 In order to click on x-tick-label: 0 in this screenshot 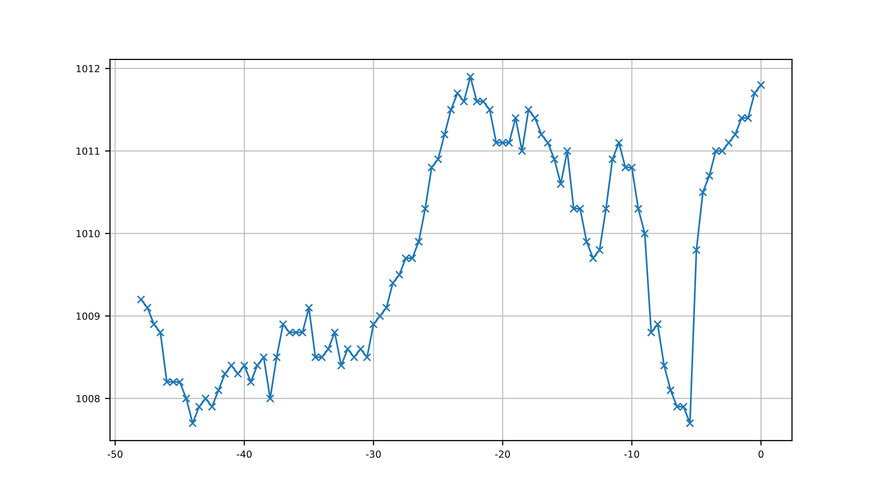, I will do `click(761, 454)`.